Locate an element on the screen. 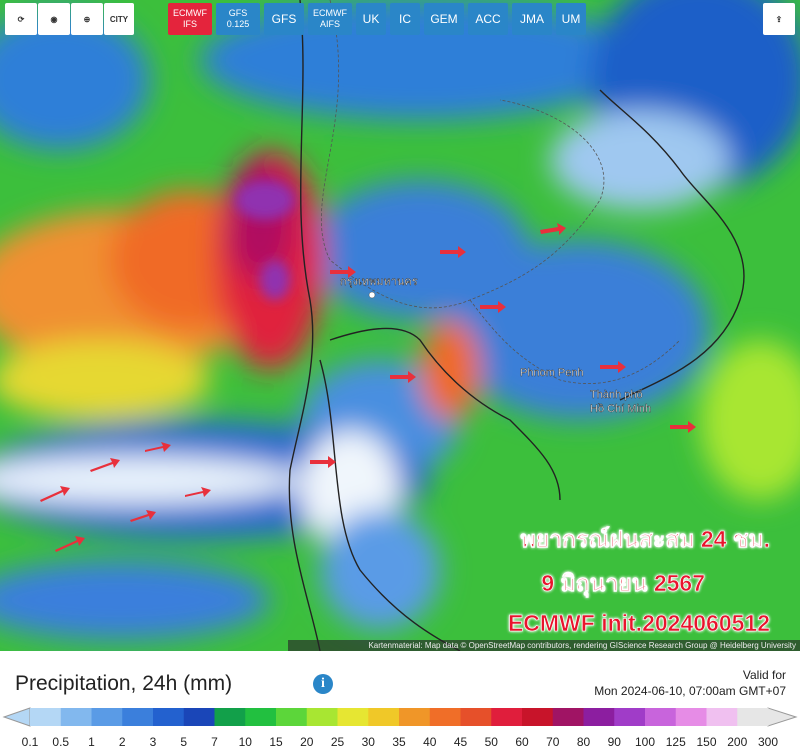 The width and height of the screenshot is (800, 750). model-button: GFS is located at coordinates (284, 19).